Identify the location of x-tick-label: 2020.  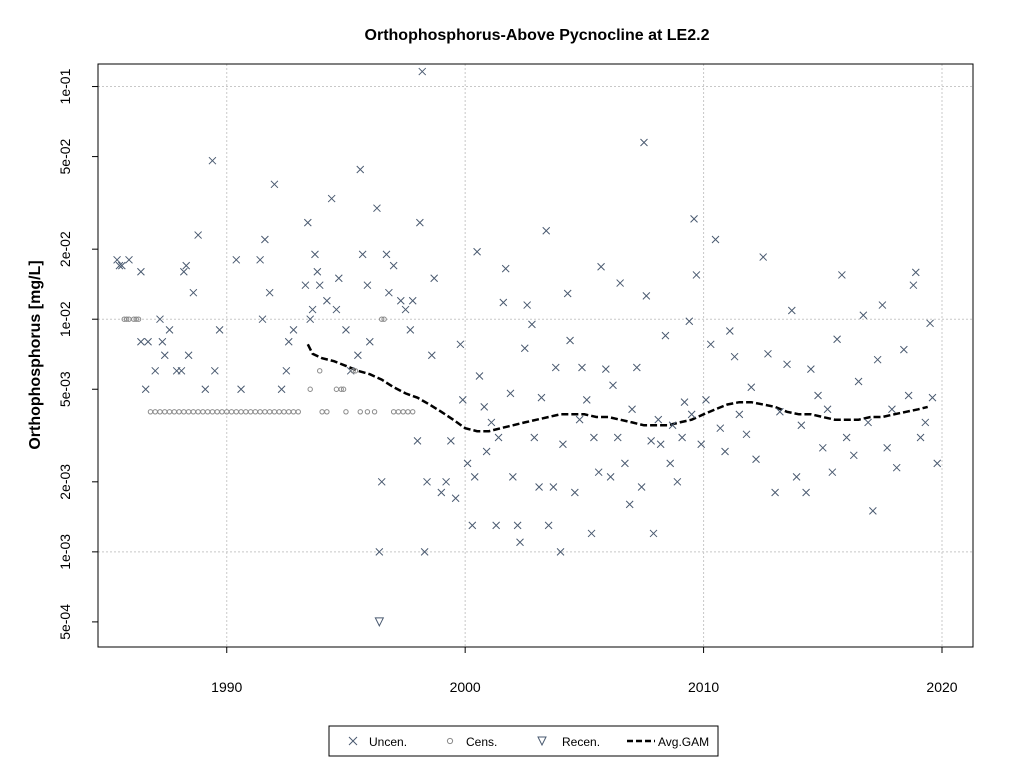
(941, 687).